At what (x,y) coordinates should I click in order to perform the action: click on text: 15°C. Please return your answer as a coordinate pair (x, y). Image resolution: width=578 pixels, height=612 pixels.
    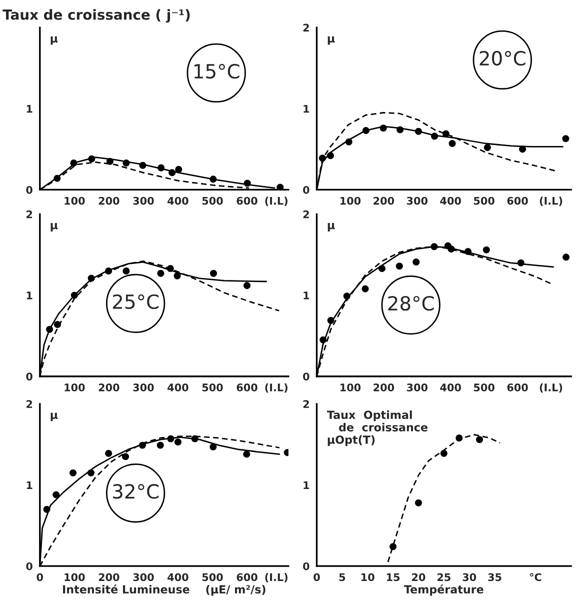
    Looking at the image, I should click on (217, 71).